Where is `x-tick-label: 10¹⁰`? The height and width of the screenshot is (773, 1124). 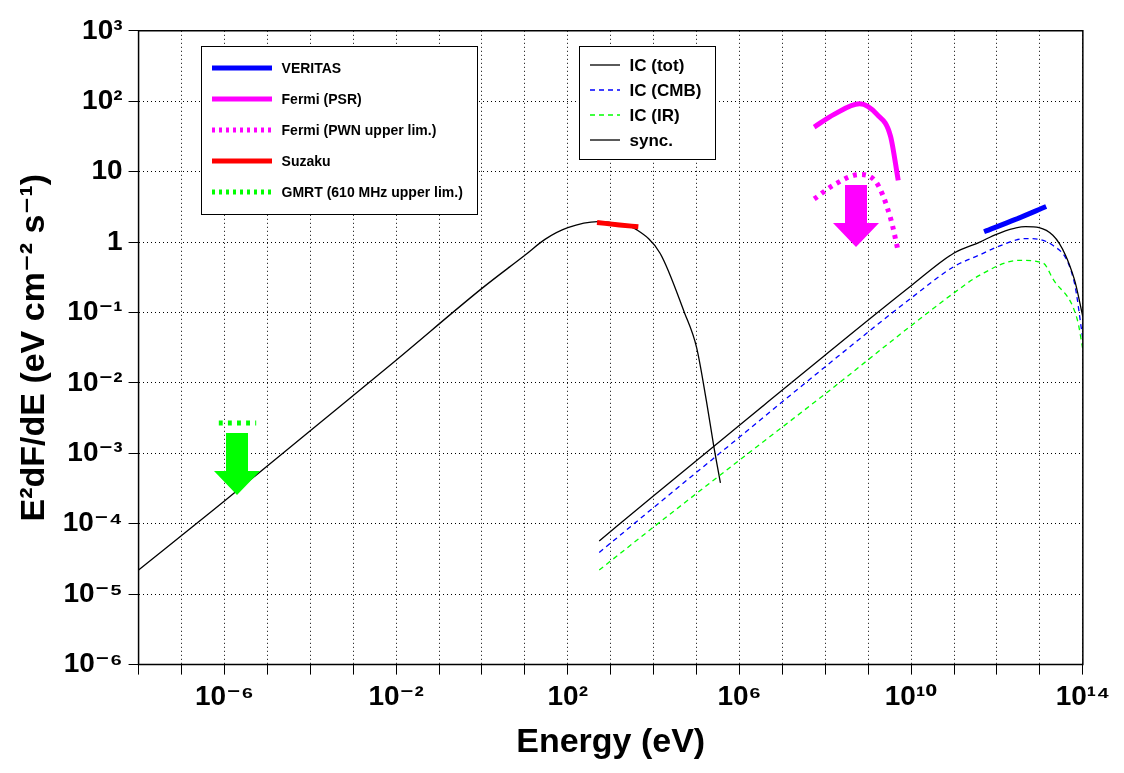 x-tick-label: 10¹⁰ is located at coordinates (911, 696).